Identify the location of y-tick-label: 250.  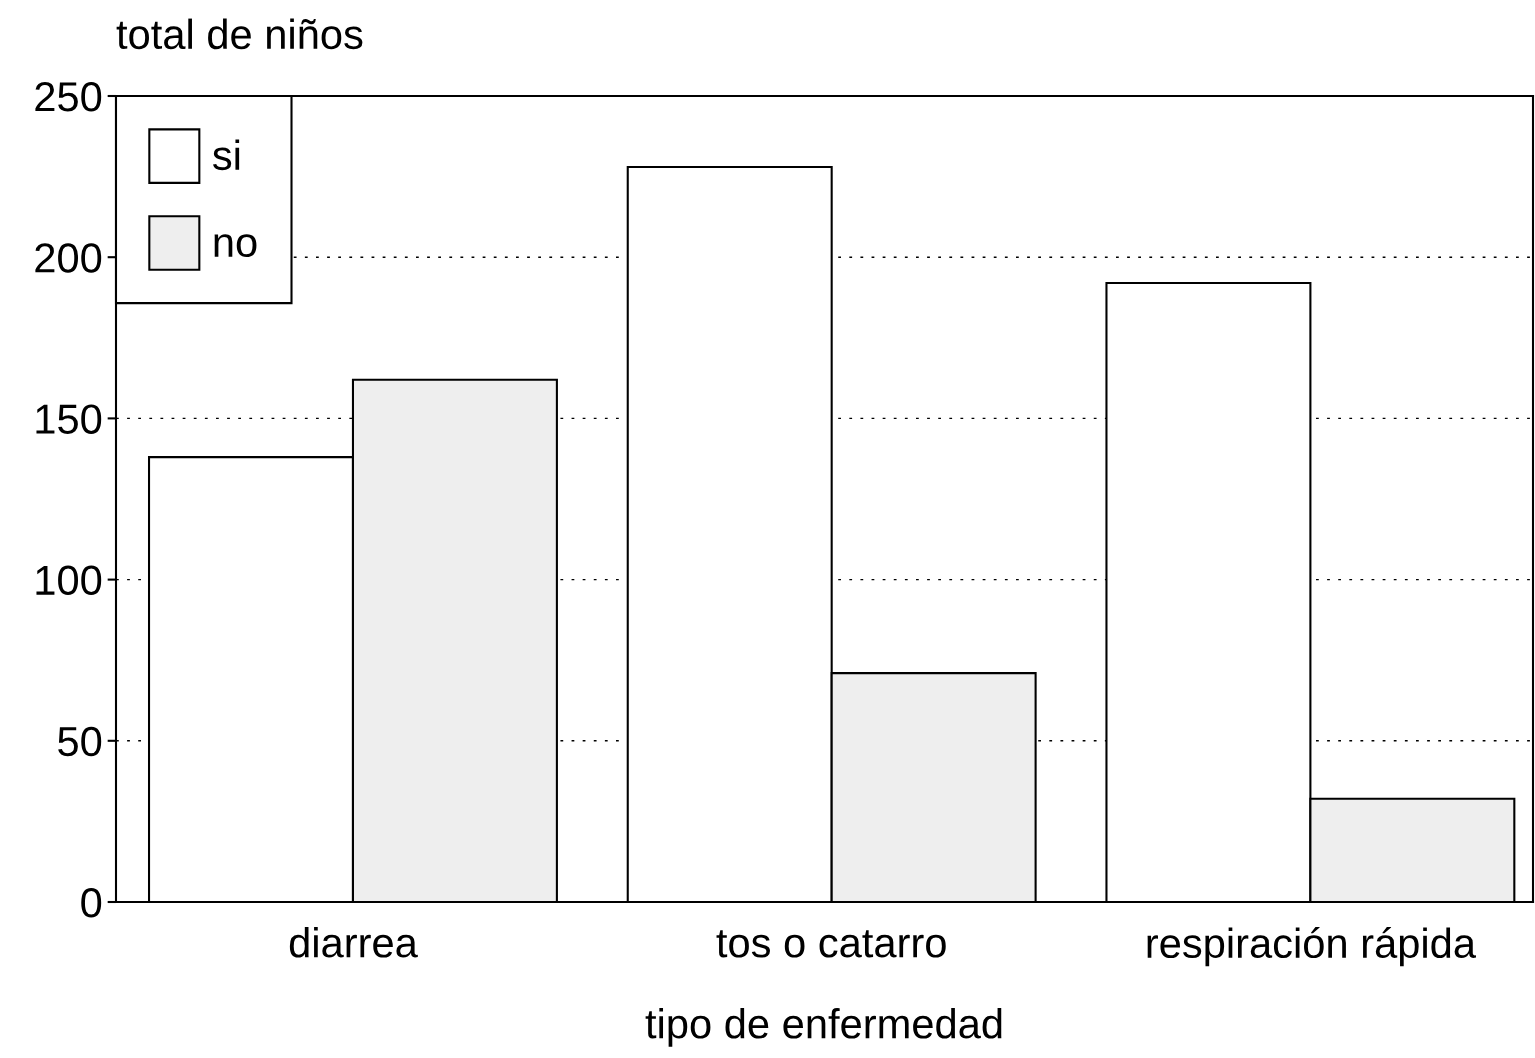
(68, 97).